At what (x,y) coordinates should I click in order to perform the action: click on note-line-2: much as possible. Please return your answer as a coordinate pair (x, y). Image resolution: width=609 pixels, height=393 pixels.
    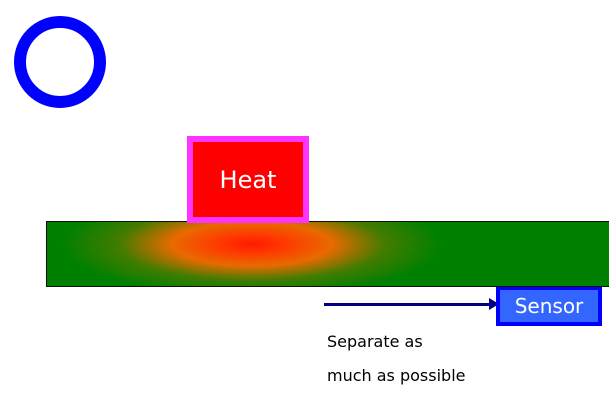
    Looking at the image, I should click on (396, 375).